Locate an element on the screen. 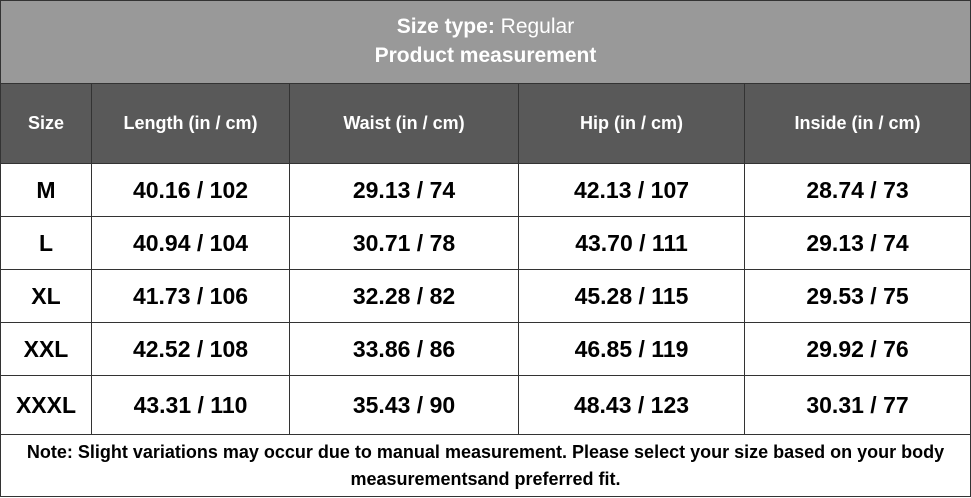 Image resolution: width=971 pixels, height=498 pixels. measurement-cell: 48.43 / 123 is located at coordinates (632, 405).